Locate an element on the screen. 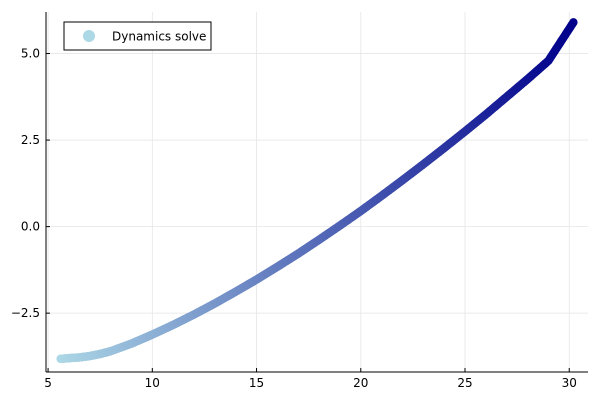  y-tick-label: −2.5 is located at coordinates (25, 313).